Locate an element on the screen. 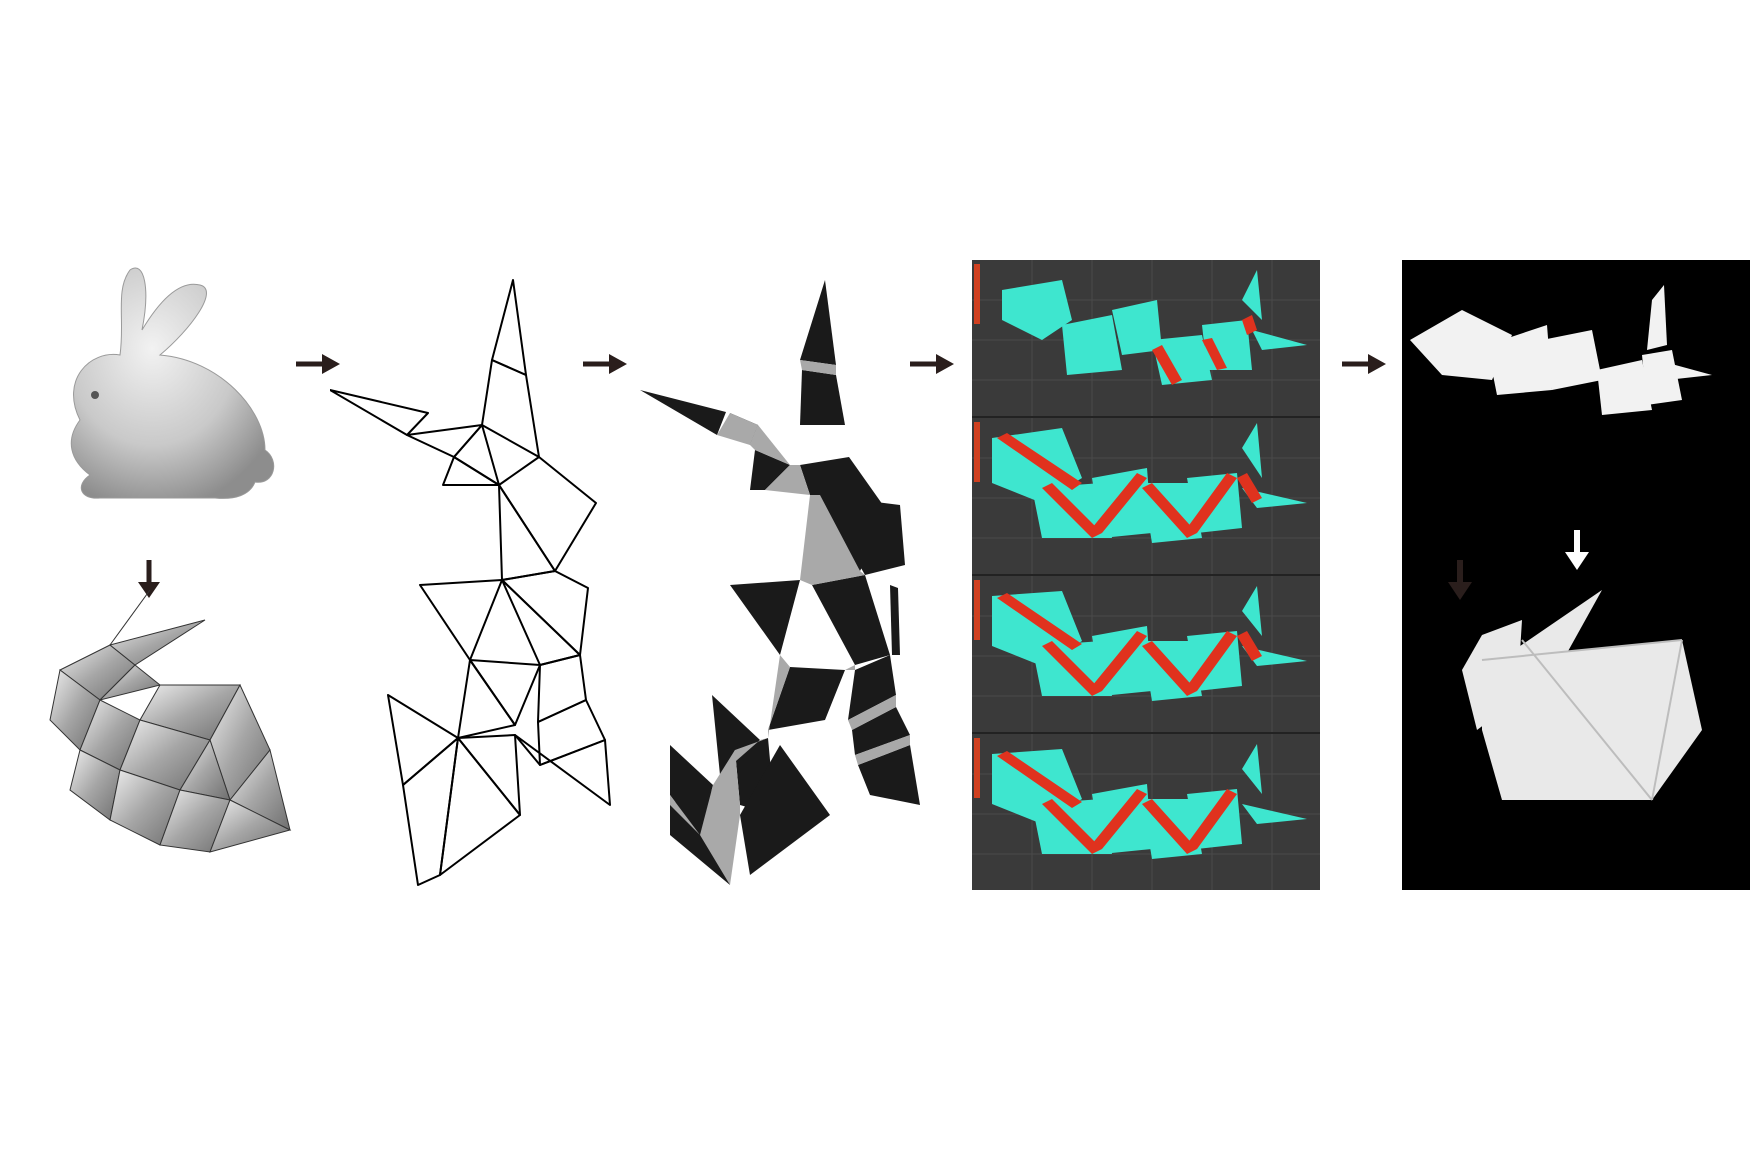 This screenshot has height=1161, width=1750. arrow-down-icon is located at coordinates (149, 579).